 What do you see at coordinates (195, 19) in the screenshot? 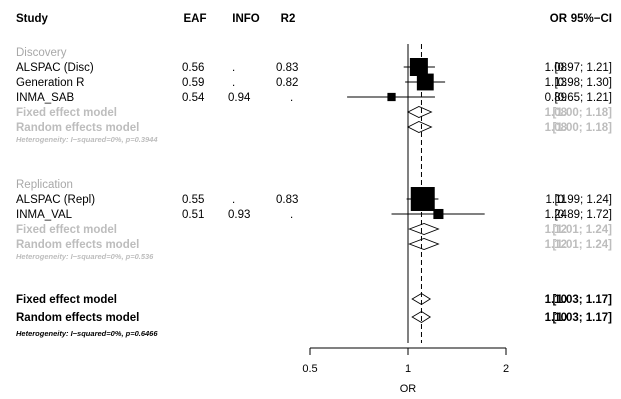
I see `header-eaf: EAF` at bounding box center [195, 19].